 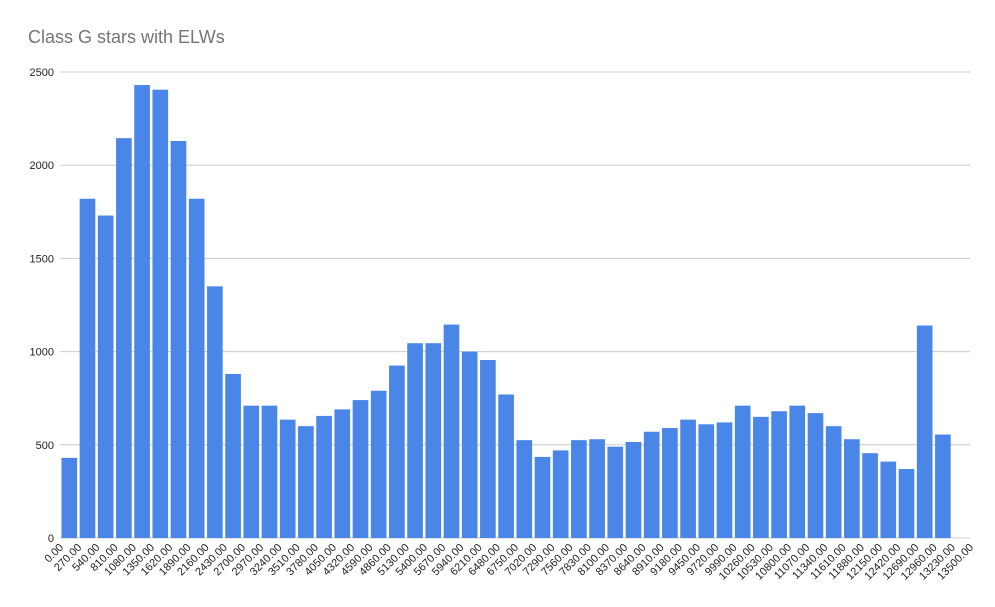 I want to click on y-tick-label: 1500, so click(x=42, y=259).